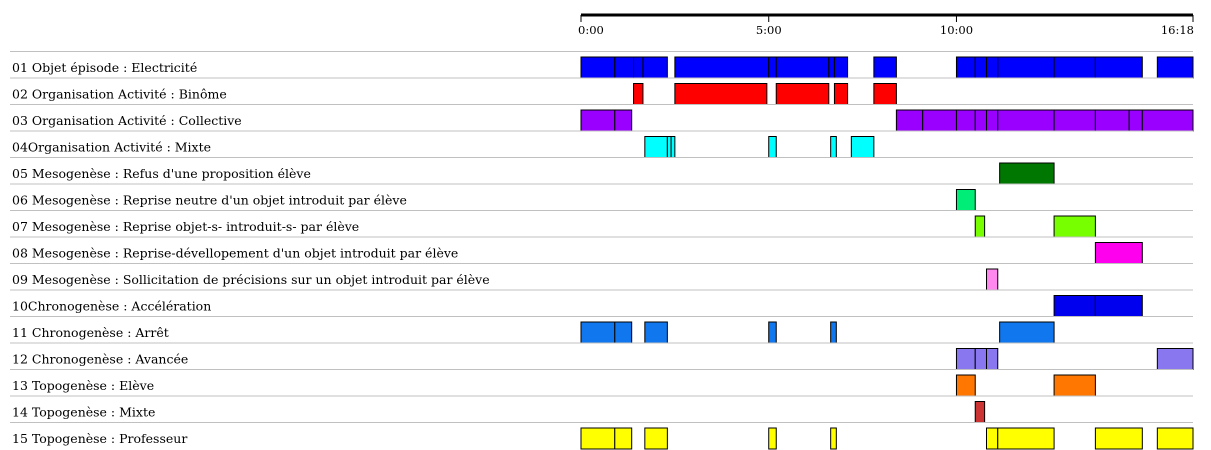  I want to click on row-label: 04Organisation Activité : Mixte, so click(111, 147).